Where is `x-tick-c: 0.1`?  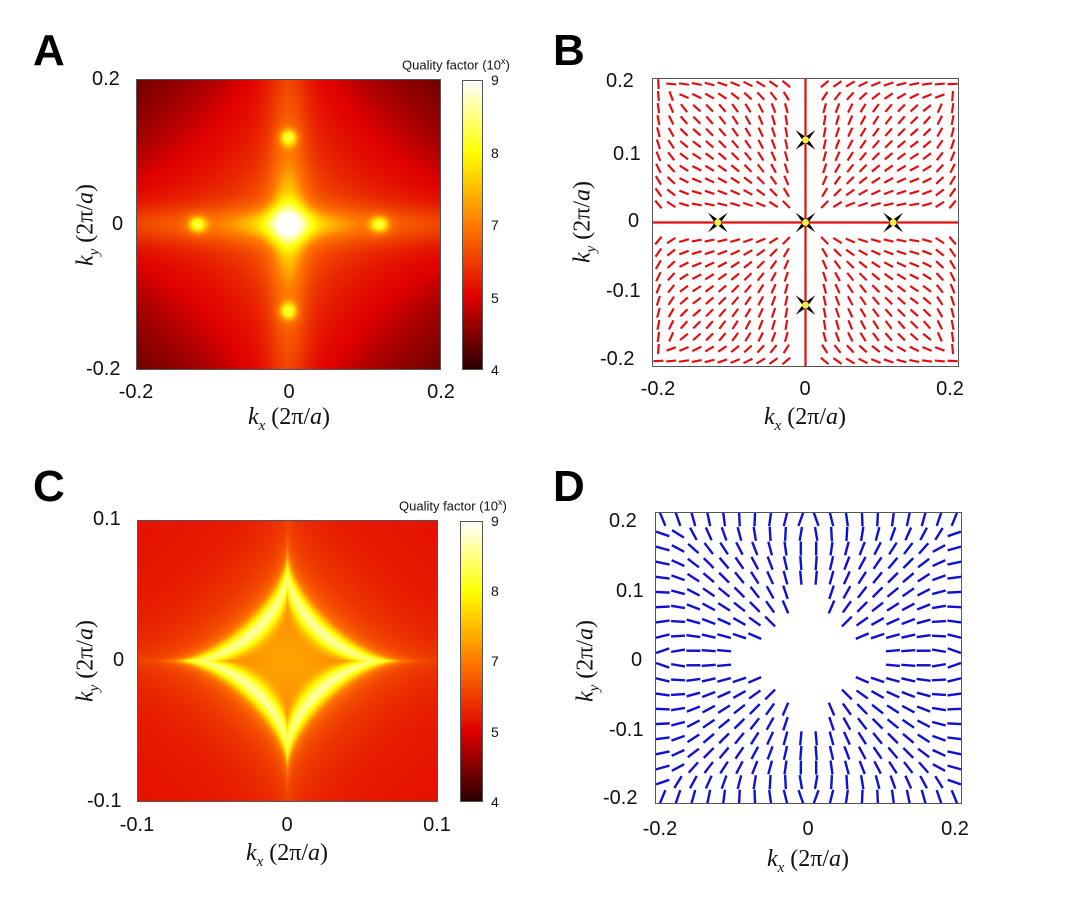
x-tick-c: 0.1 is located at coordinates (437, 825).